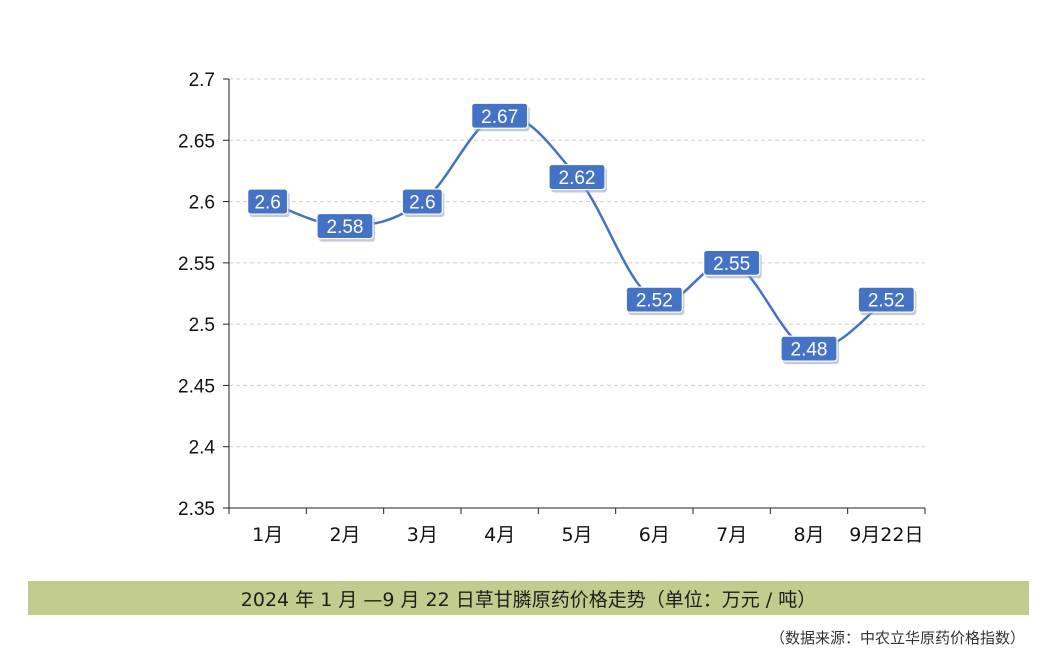 This screenshot has height=652, width=1047. I want to click on data-label-text: 2.55, so click(731, 264).